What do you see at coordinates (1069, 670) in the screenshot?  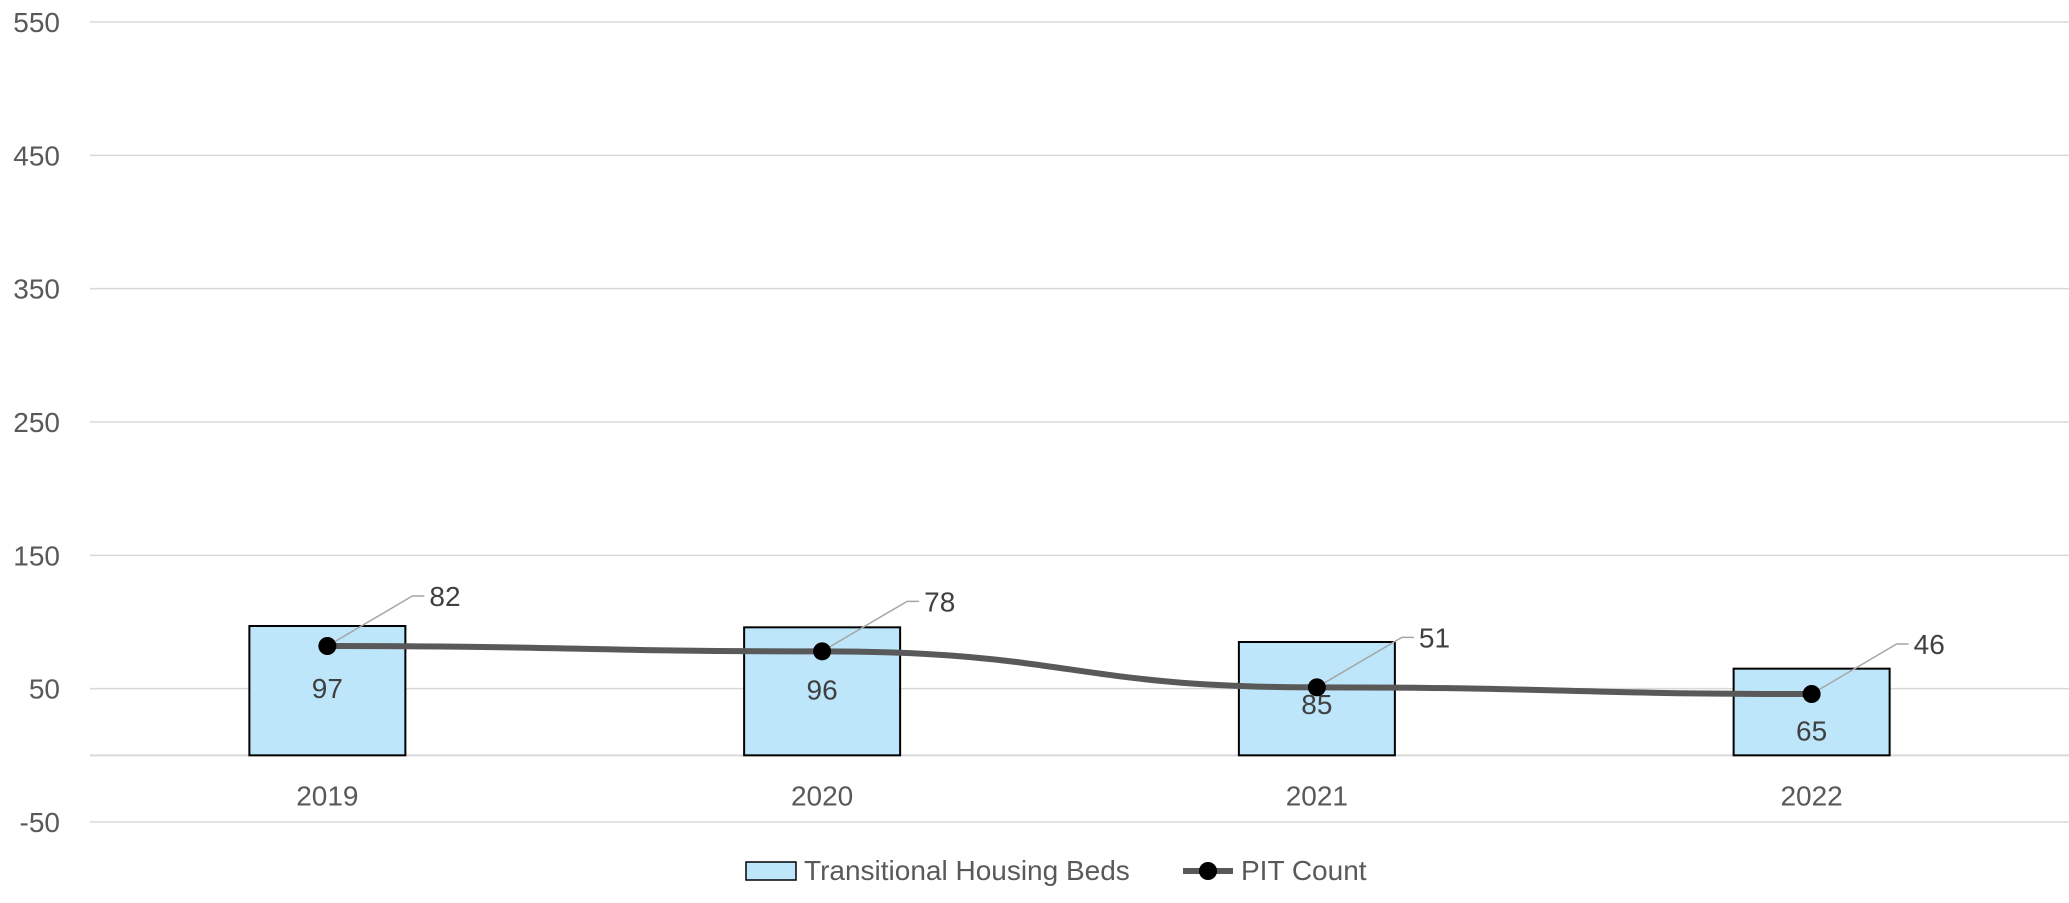 I see `pit-count-line` at bounding box center [1069, 670].